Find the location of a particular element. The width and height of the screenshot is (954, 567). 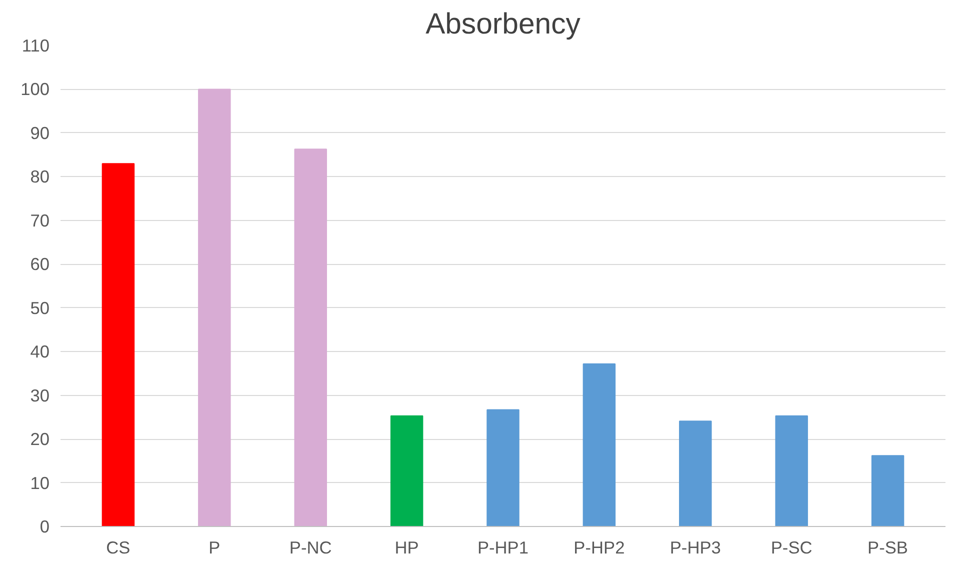

y-tick-label: 110 is located at coordinates (36, 46).